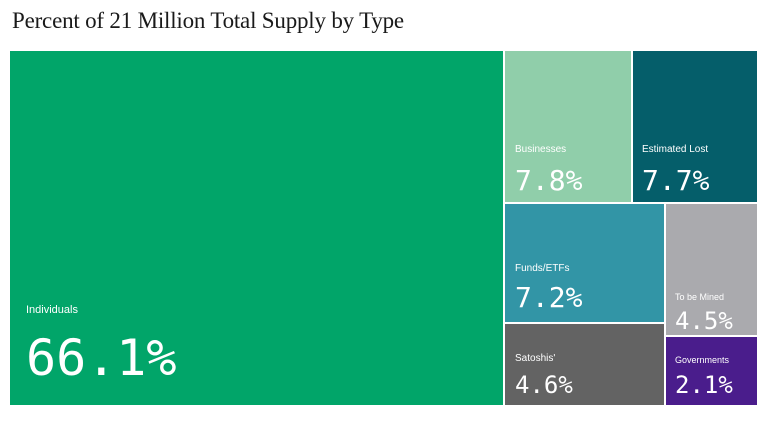 Image resolution: width=768 pixels, height=432 pixels. Describe the element at coordinates (52, 310) in the screenshot. I see `tile-label-individuals: Individuals` at that location.